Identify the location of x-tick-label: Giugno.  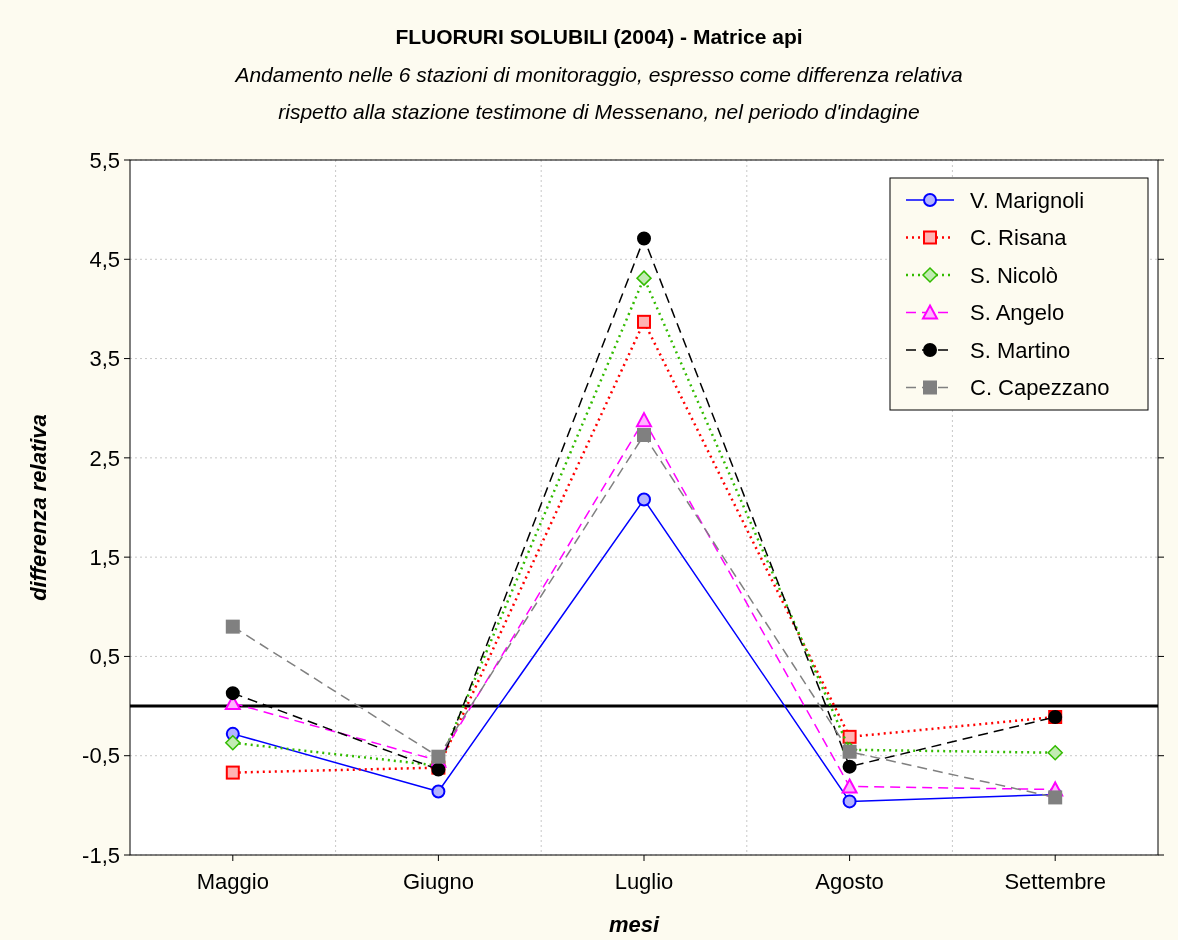
(438, 881).